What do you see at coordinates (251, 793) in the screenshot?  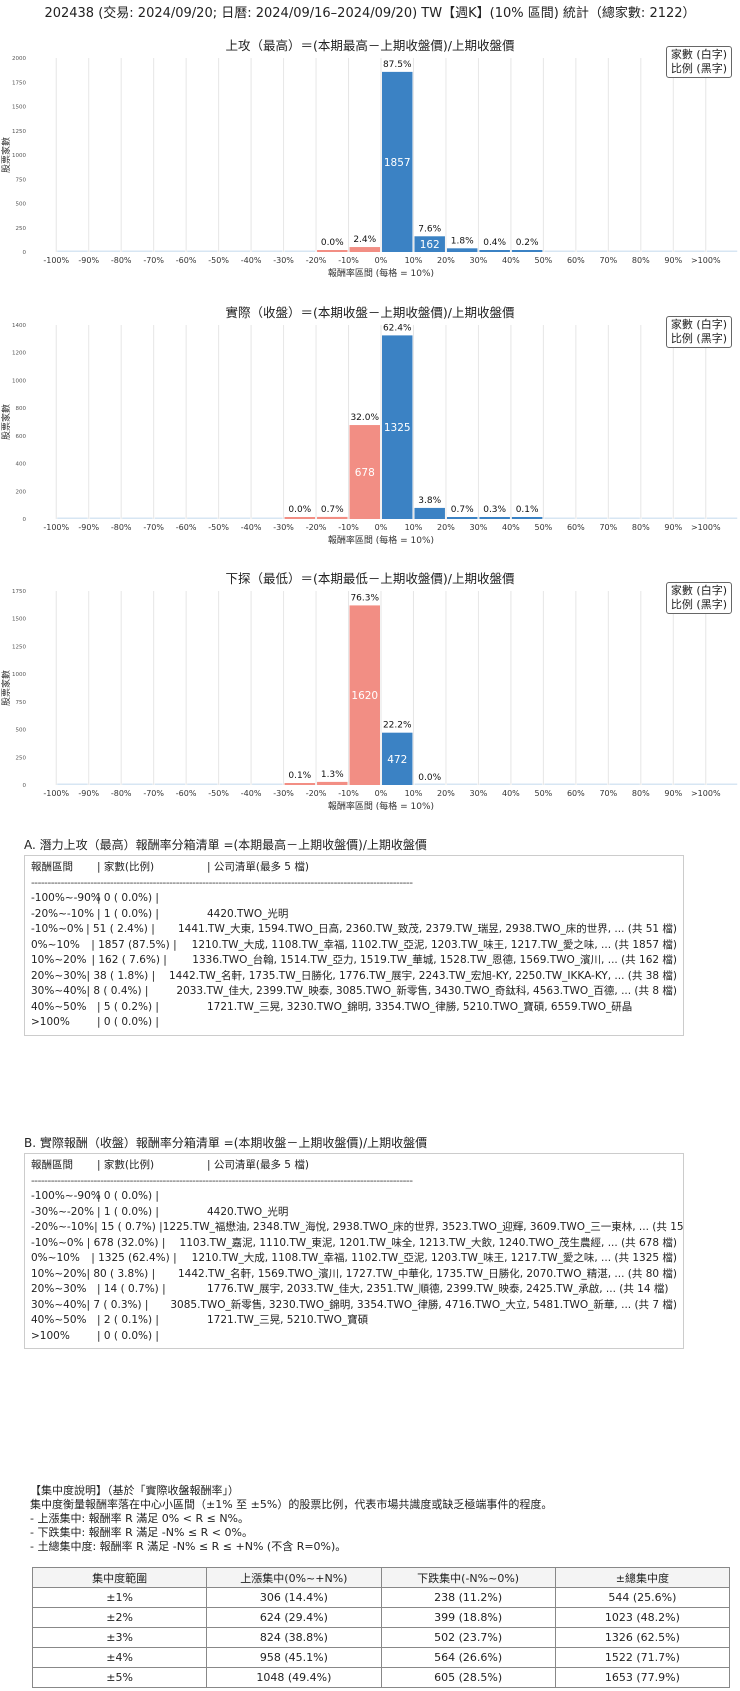 I see `x-tick-label: -40%` at bounding box center [251, 793].